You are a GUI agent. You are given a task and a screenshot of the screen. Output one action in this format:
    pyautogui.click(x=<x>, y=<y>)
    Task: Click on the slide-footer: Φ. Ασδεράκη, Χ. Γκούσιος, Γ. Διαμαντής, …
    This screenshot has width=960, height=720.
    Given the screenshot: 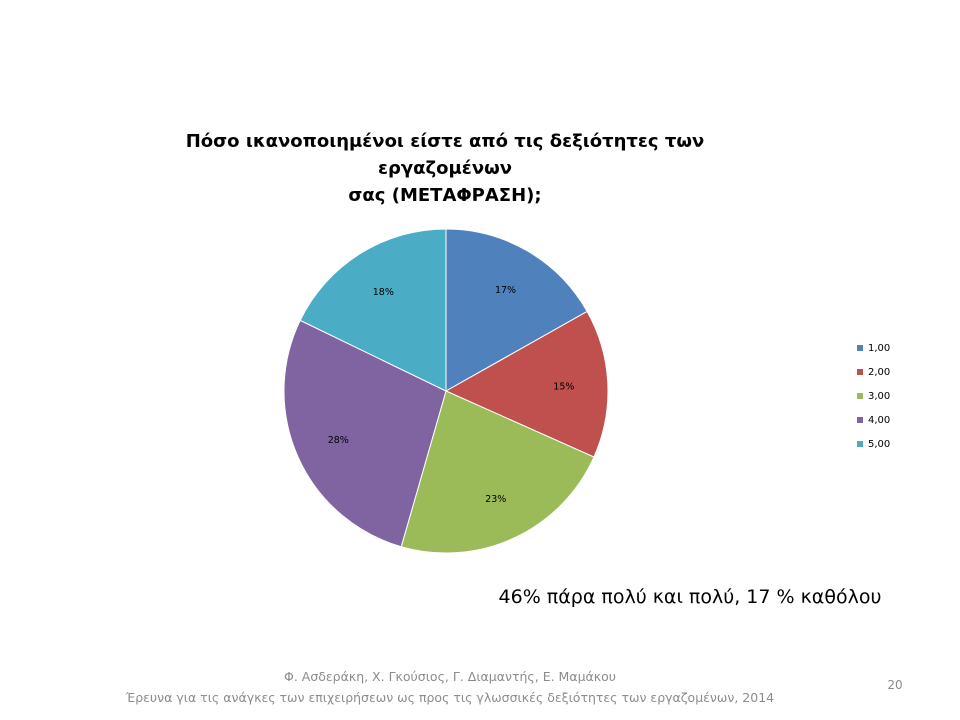 What is the action you would take?
    pyautogui.click(x=450, y=687)
    